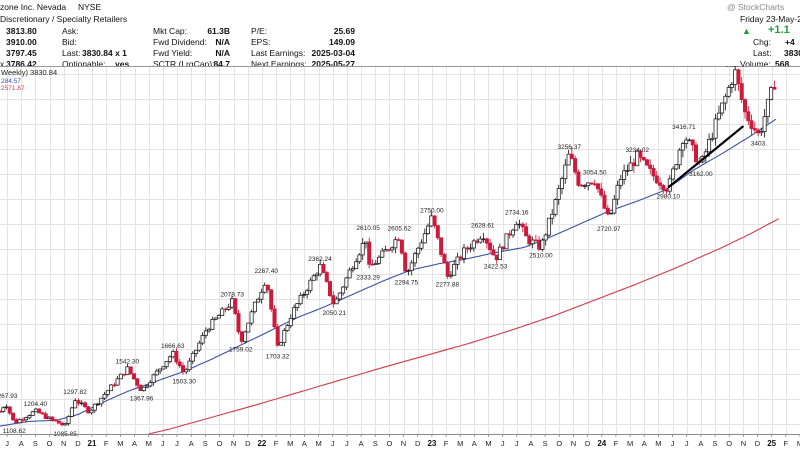 The image size is (800, 450). What do you see at coordinates (21, 64) in the screenshot?
I see `close-value: 3786.42` at bounding box center [21, 64].